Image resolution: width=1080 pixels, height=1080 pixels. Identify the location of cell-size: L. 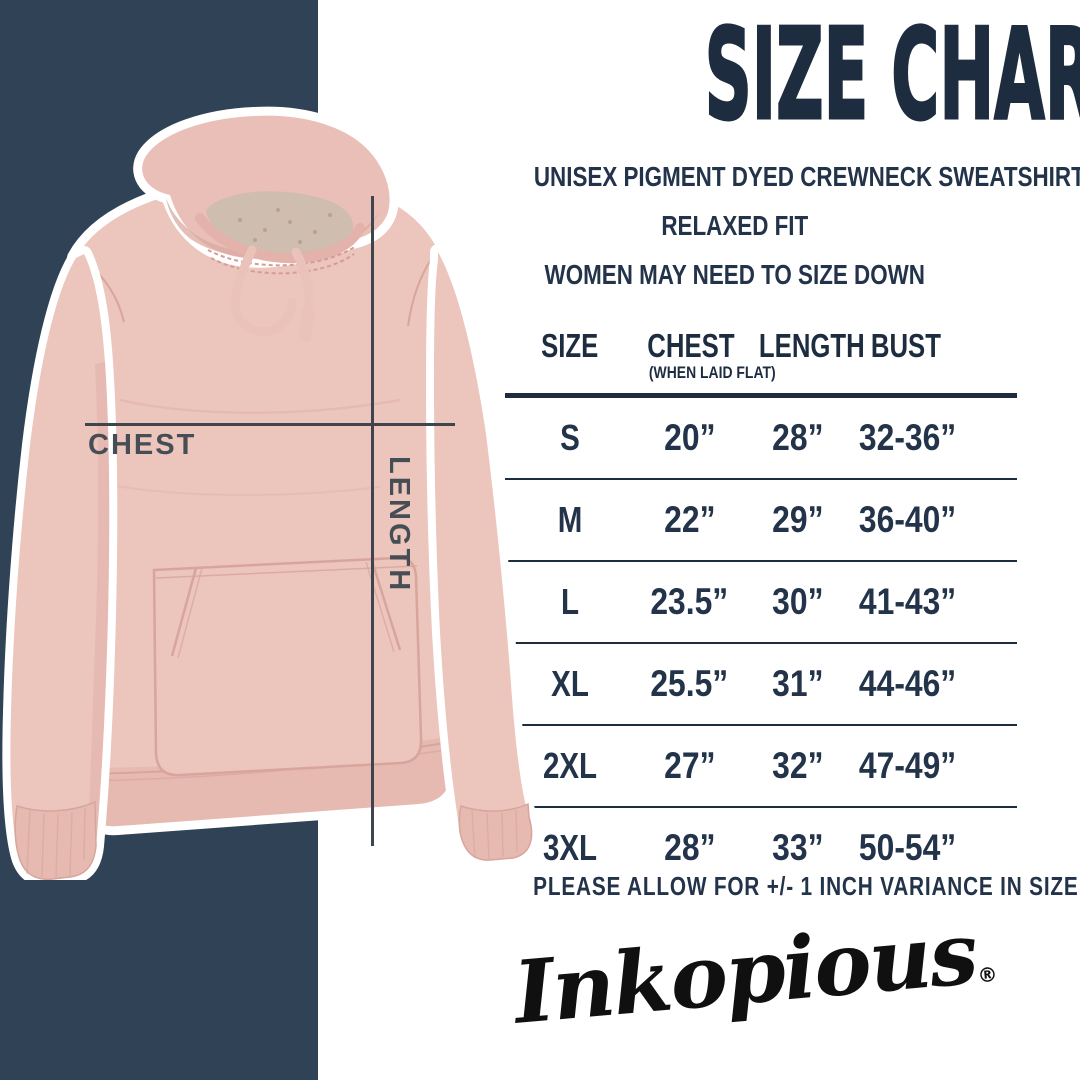
(570, 601).